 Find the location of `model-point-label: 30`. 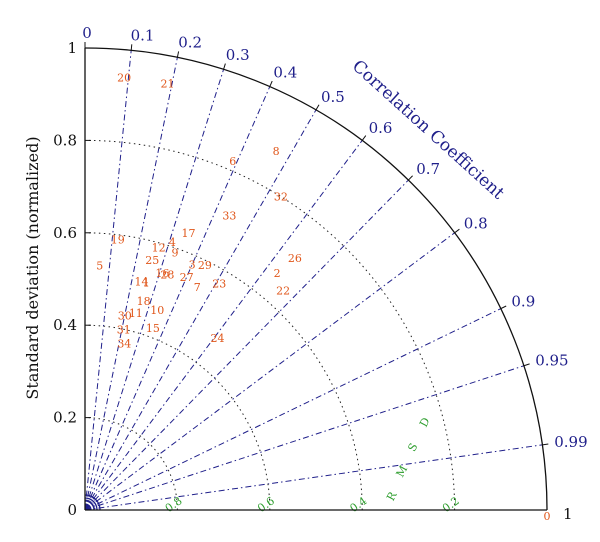

model-point-label: 30 is located at coordinates (125, 315).